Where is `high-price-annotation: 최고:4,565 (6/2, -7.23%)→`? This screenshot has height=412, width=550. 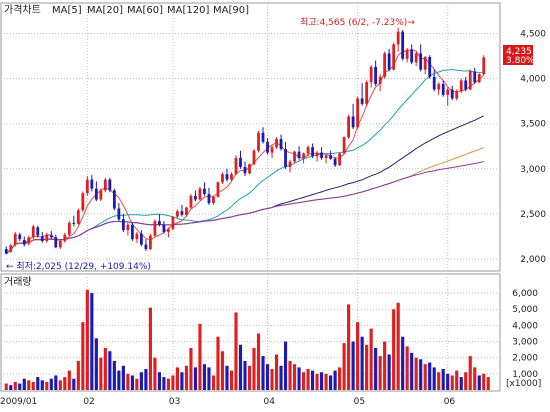
high-price-annotation: 최고:4,565 (6/2, -7.23%)→ is located at coordinates (357, 22).